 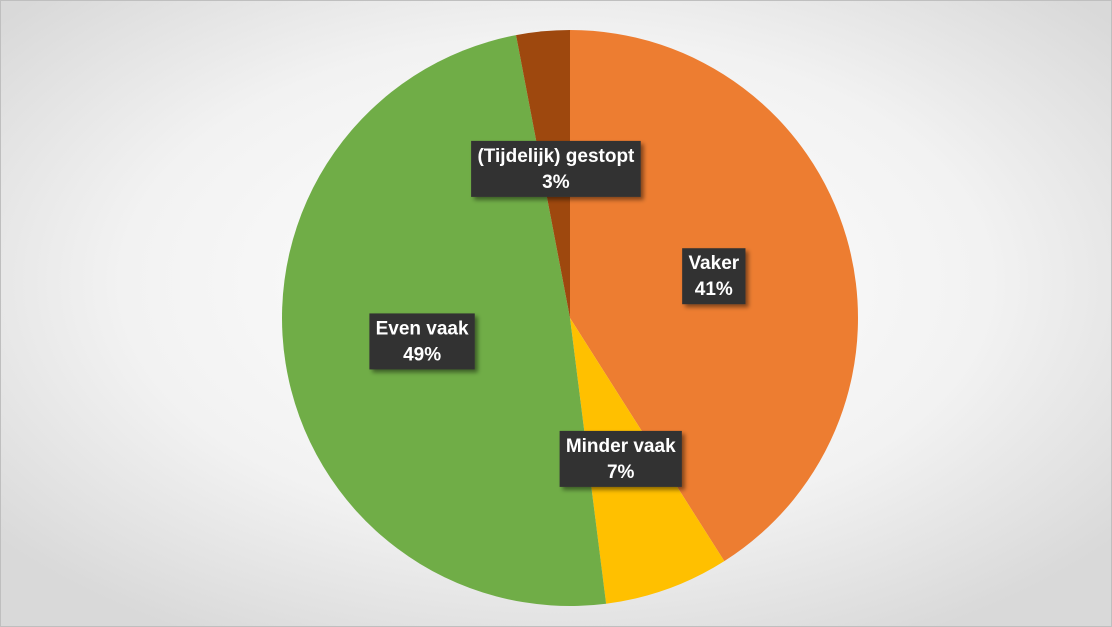 What do you see at coordinates (556, 182) in the screenshot?
I see `data-label-value: 3%` at bounding box center [556, 182].